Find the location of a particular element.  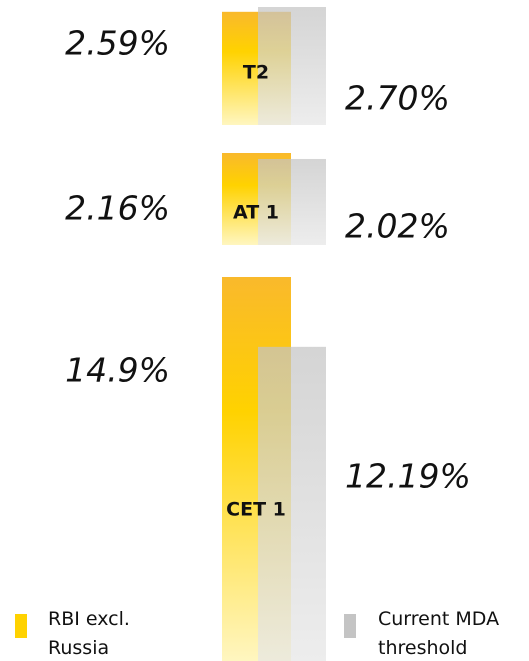

category-label: T2 is located at coordinates (256, 73).